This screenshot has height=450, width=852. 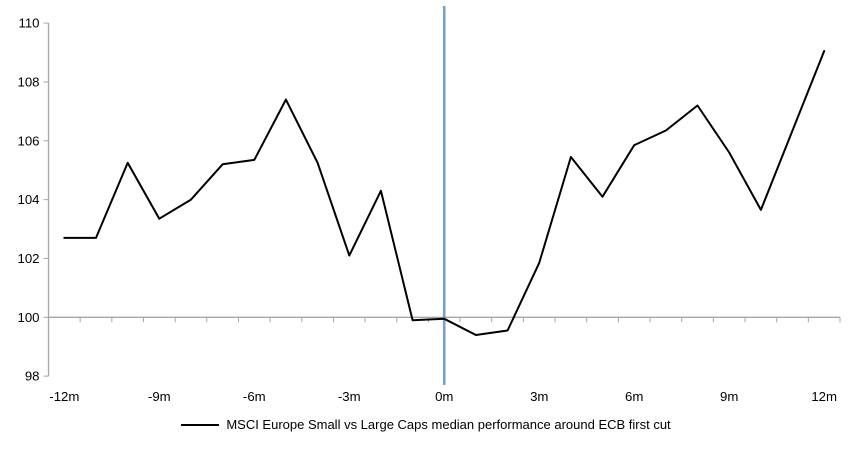 I want to click on y-tick-label: 104, so click(x=28, y=199).